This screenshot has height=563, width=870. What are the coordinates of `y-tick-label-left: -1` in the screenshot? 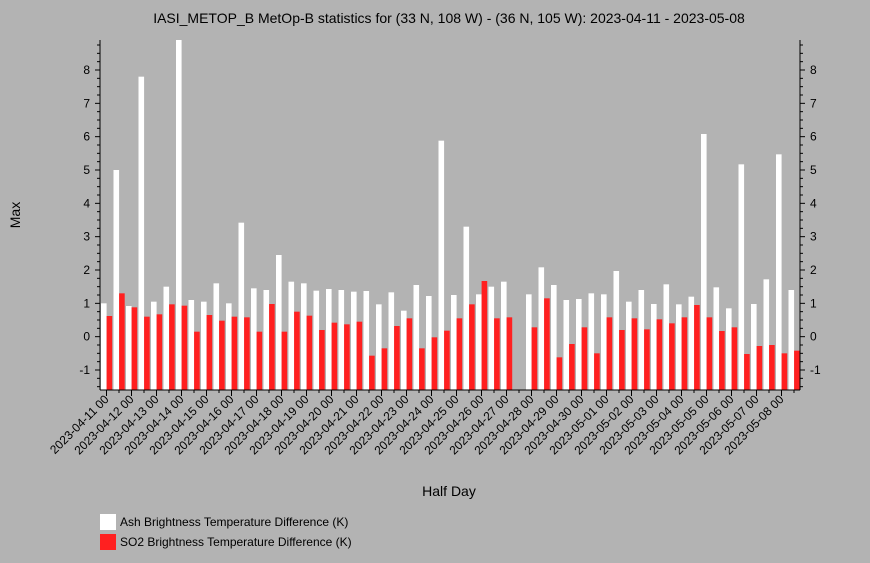 It's located at (84, 370).